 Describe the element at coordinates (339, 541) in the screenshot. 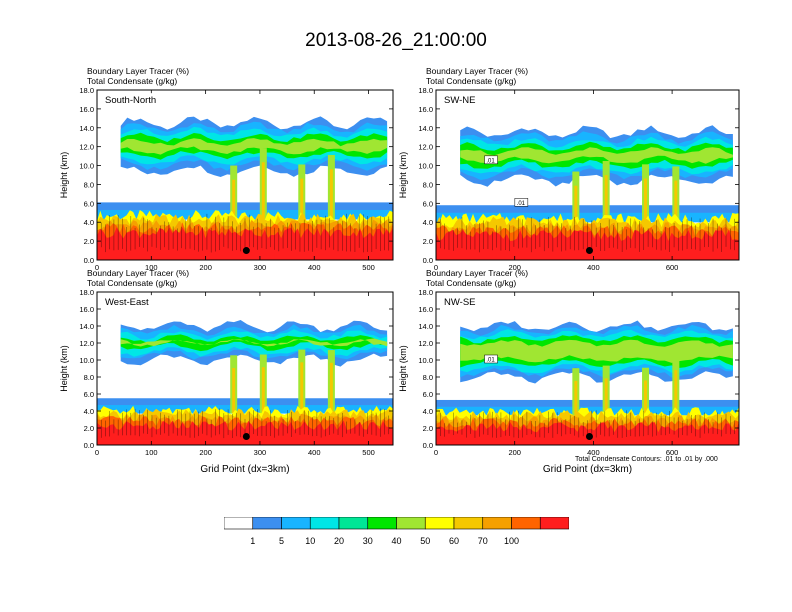

I see `colorbar-label: 20` at that location.